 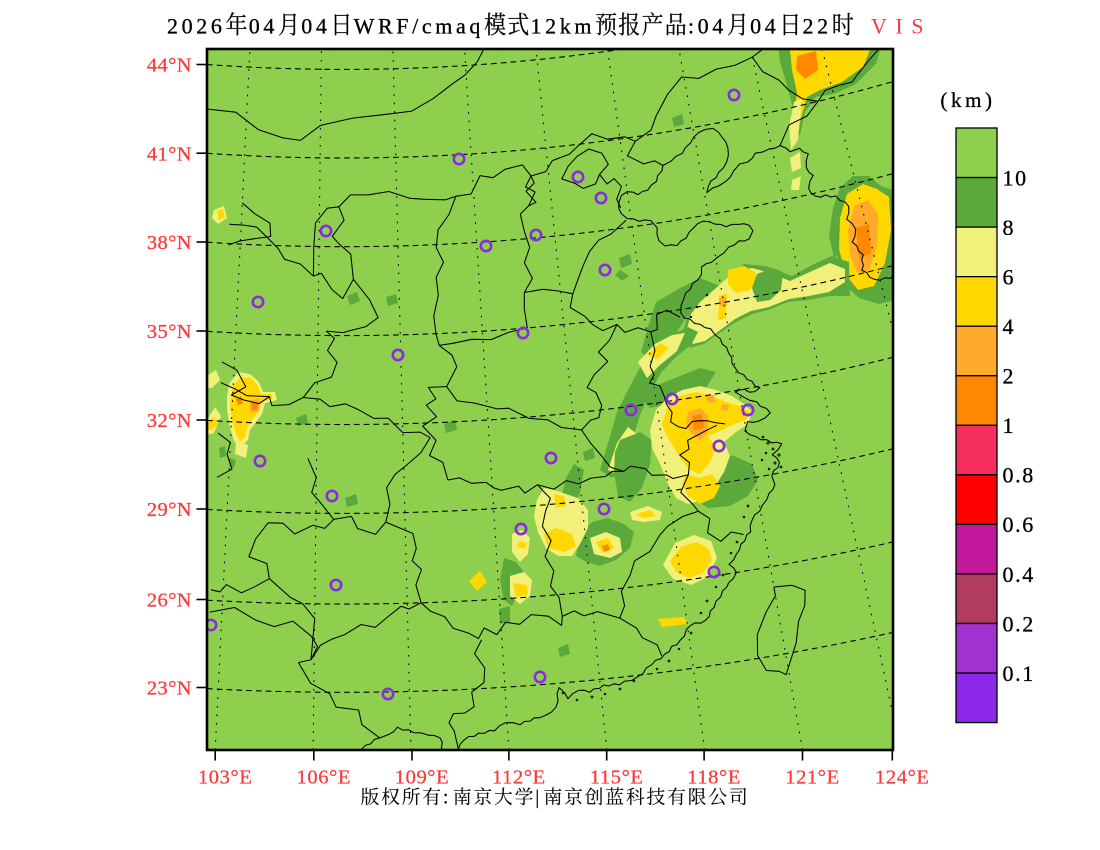 What do you see at coordinates (169, 601) in the screenshot?
I see `svg-text: 26°N` at bounding box center [169, 601].